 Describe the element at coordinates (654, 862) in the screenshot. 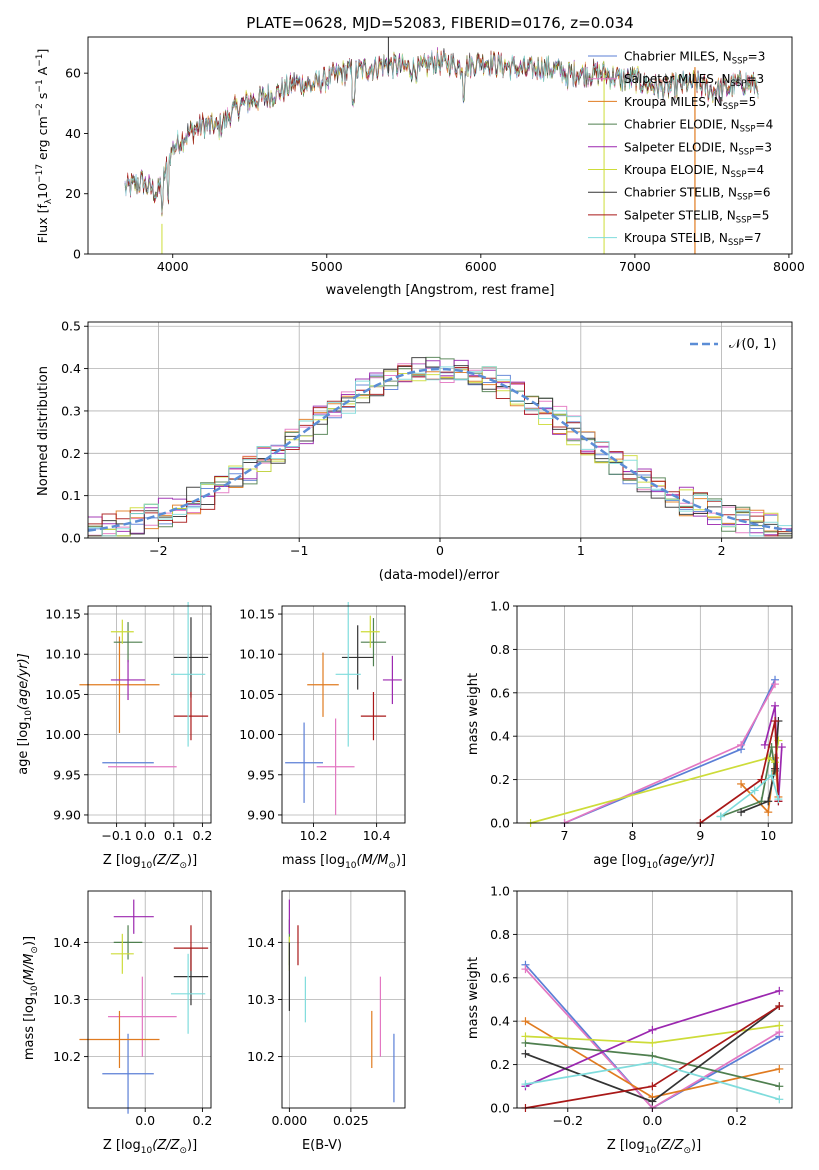

I see `p3-xlabel: age [log10(age/yr)]` at that location.